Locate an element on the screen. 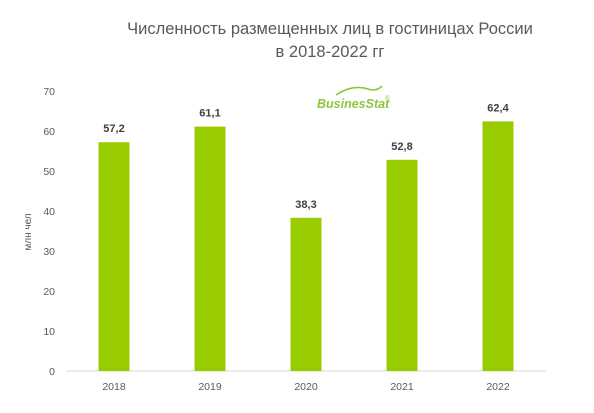 The image size is (594, 413). x-tick-label-2020: 2020 is located at coordinates (306, 387).